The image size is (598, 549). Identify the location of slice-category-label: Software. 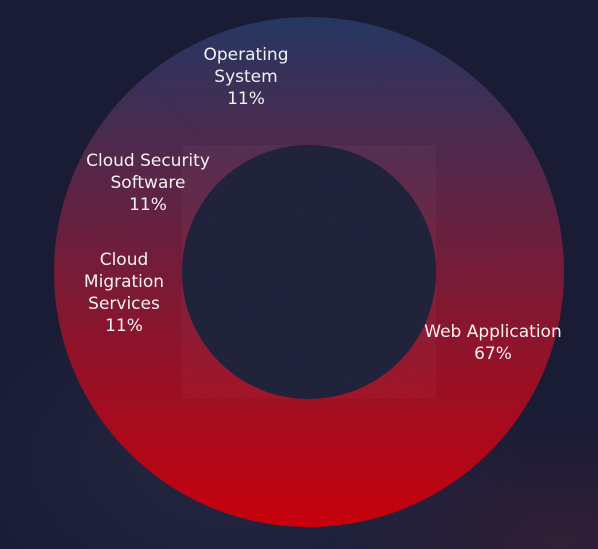
(148, 183).